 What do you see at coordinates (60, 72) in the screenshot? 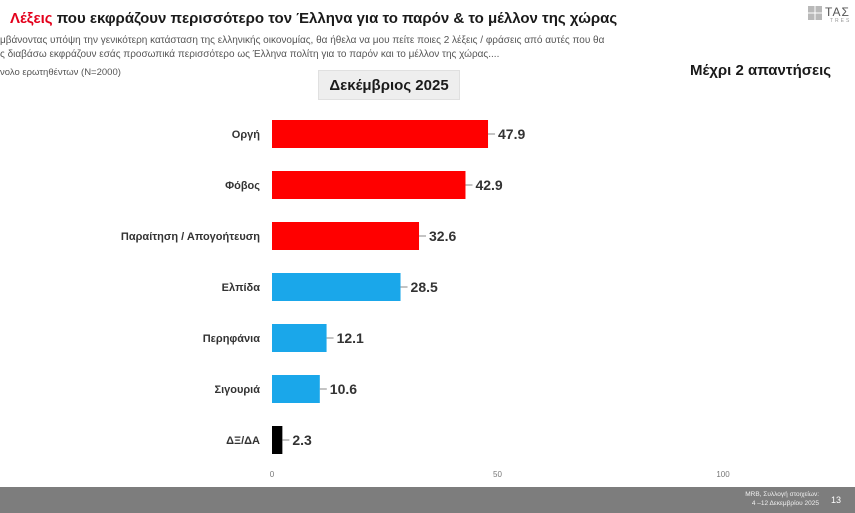
I see `sample-base: νολο ερωτηθέντων (N=2000)` at bounding box center [60, 72].